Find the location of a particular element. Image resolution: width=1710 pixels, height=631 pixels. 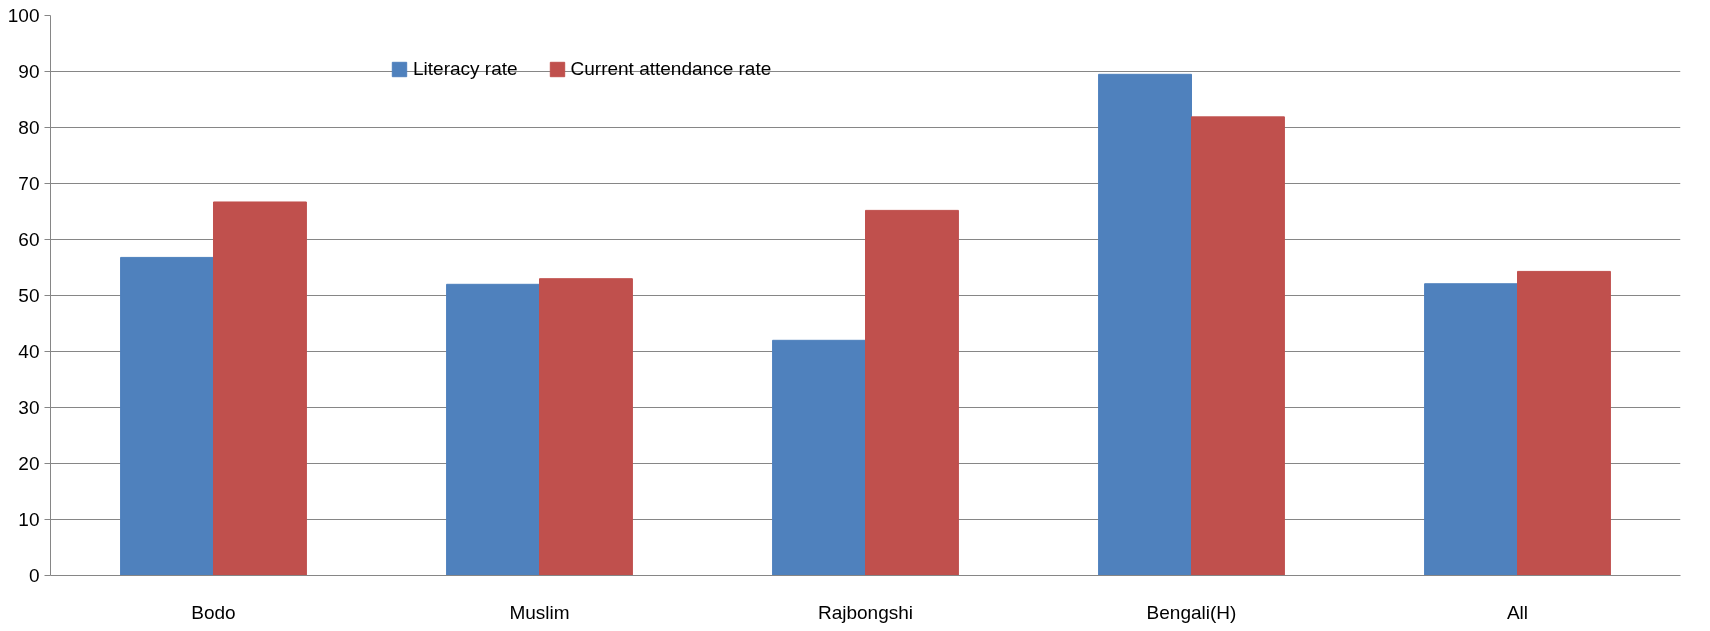

y-tick-label: 100 is located at coordinates (23, 15).